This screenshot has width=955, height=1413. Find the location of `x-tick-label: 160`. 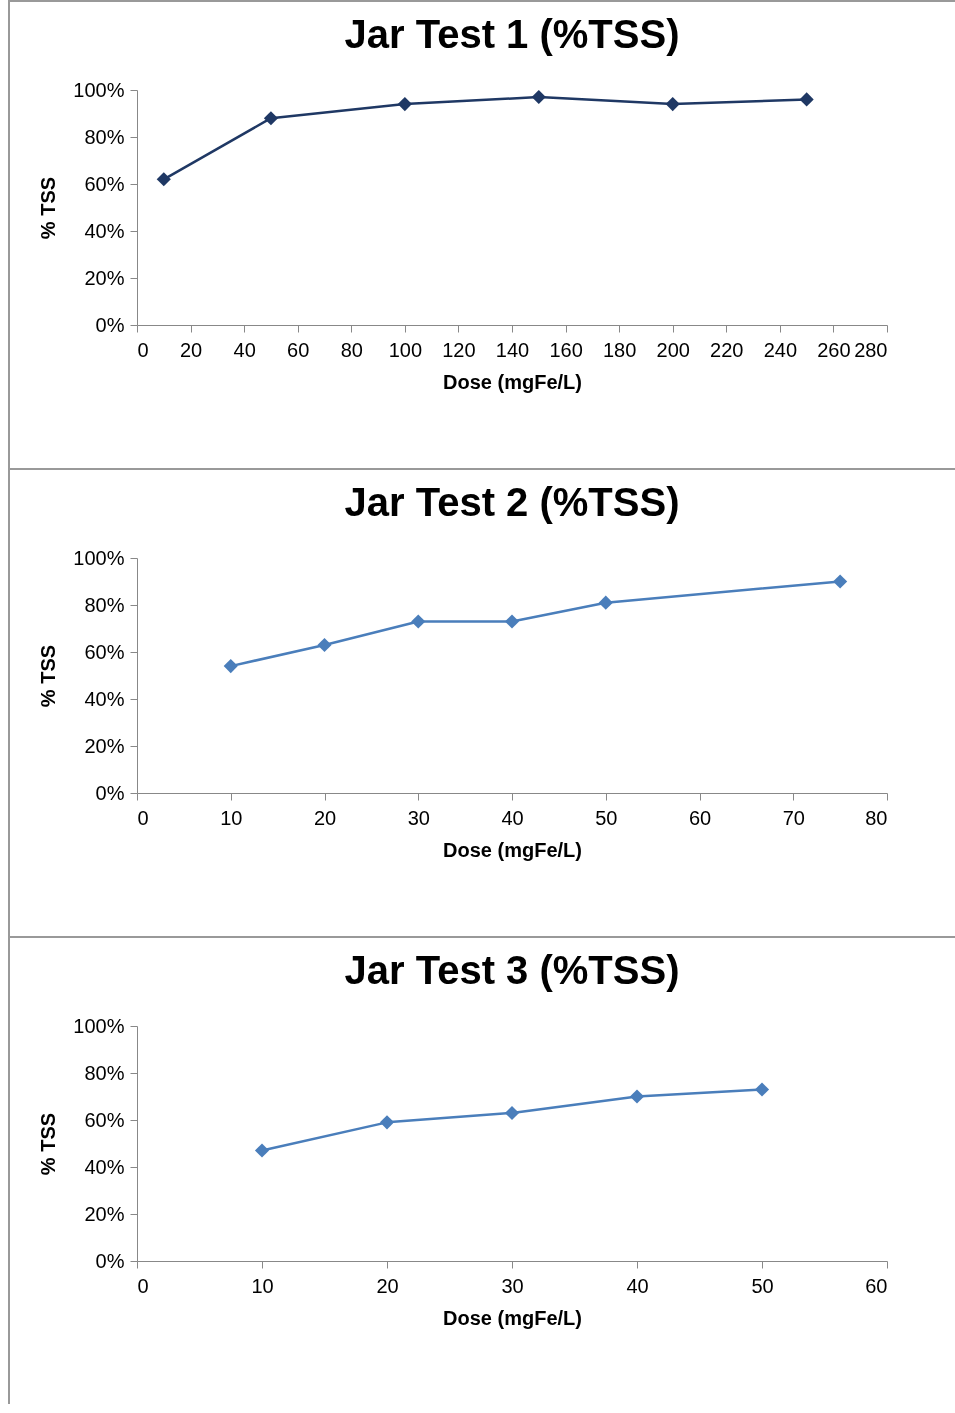

x-tick-label: 160 is located at coordinates (566, 349).